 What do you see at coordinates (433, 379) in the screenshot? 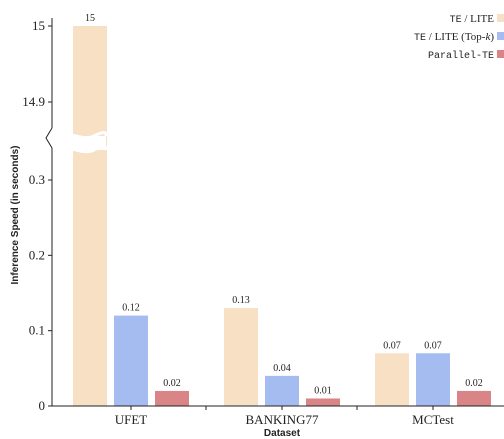
I see `bar-2-mctest` at bounding box center [433, 379].